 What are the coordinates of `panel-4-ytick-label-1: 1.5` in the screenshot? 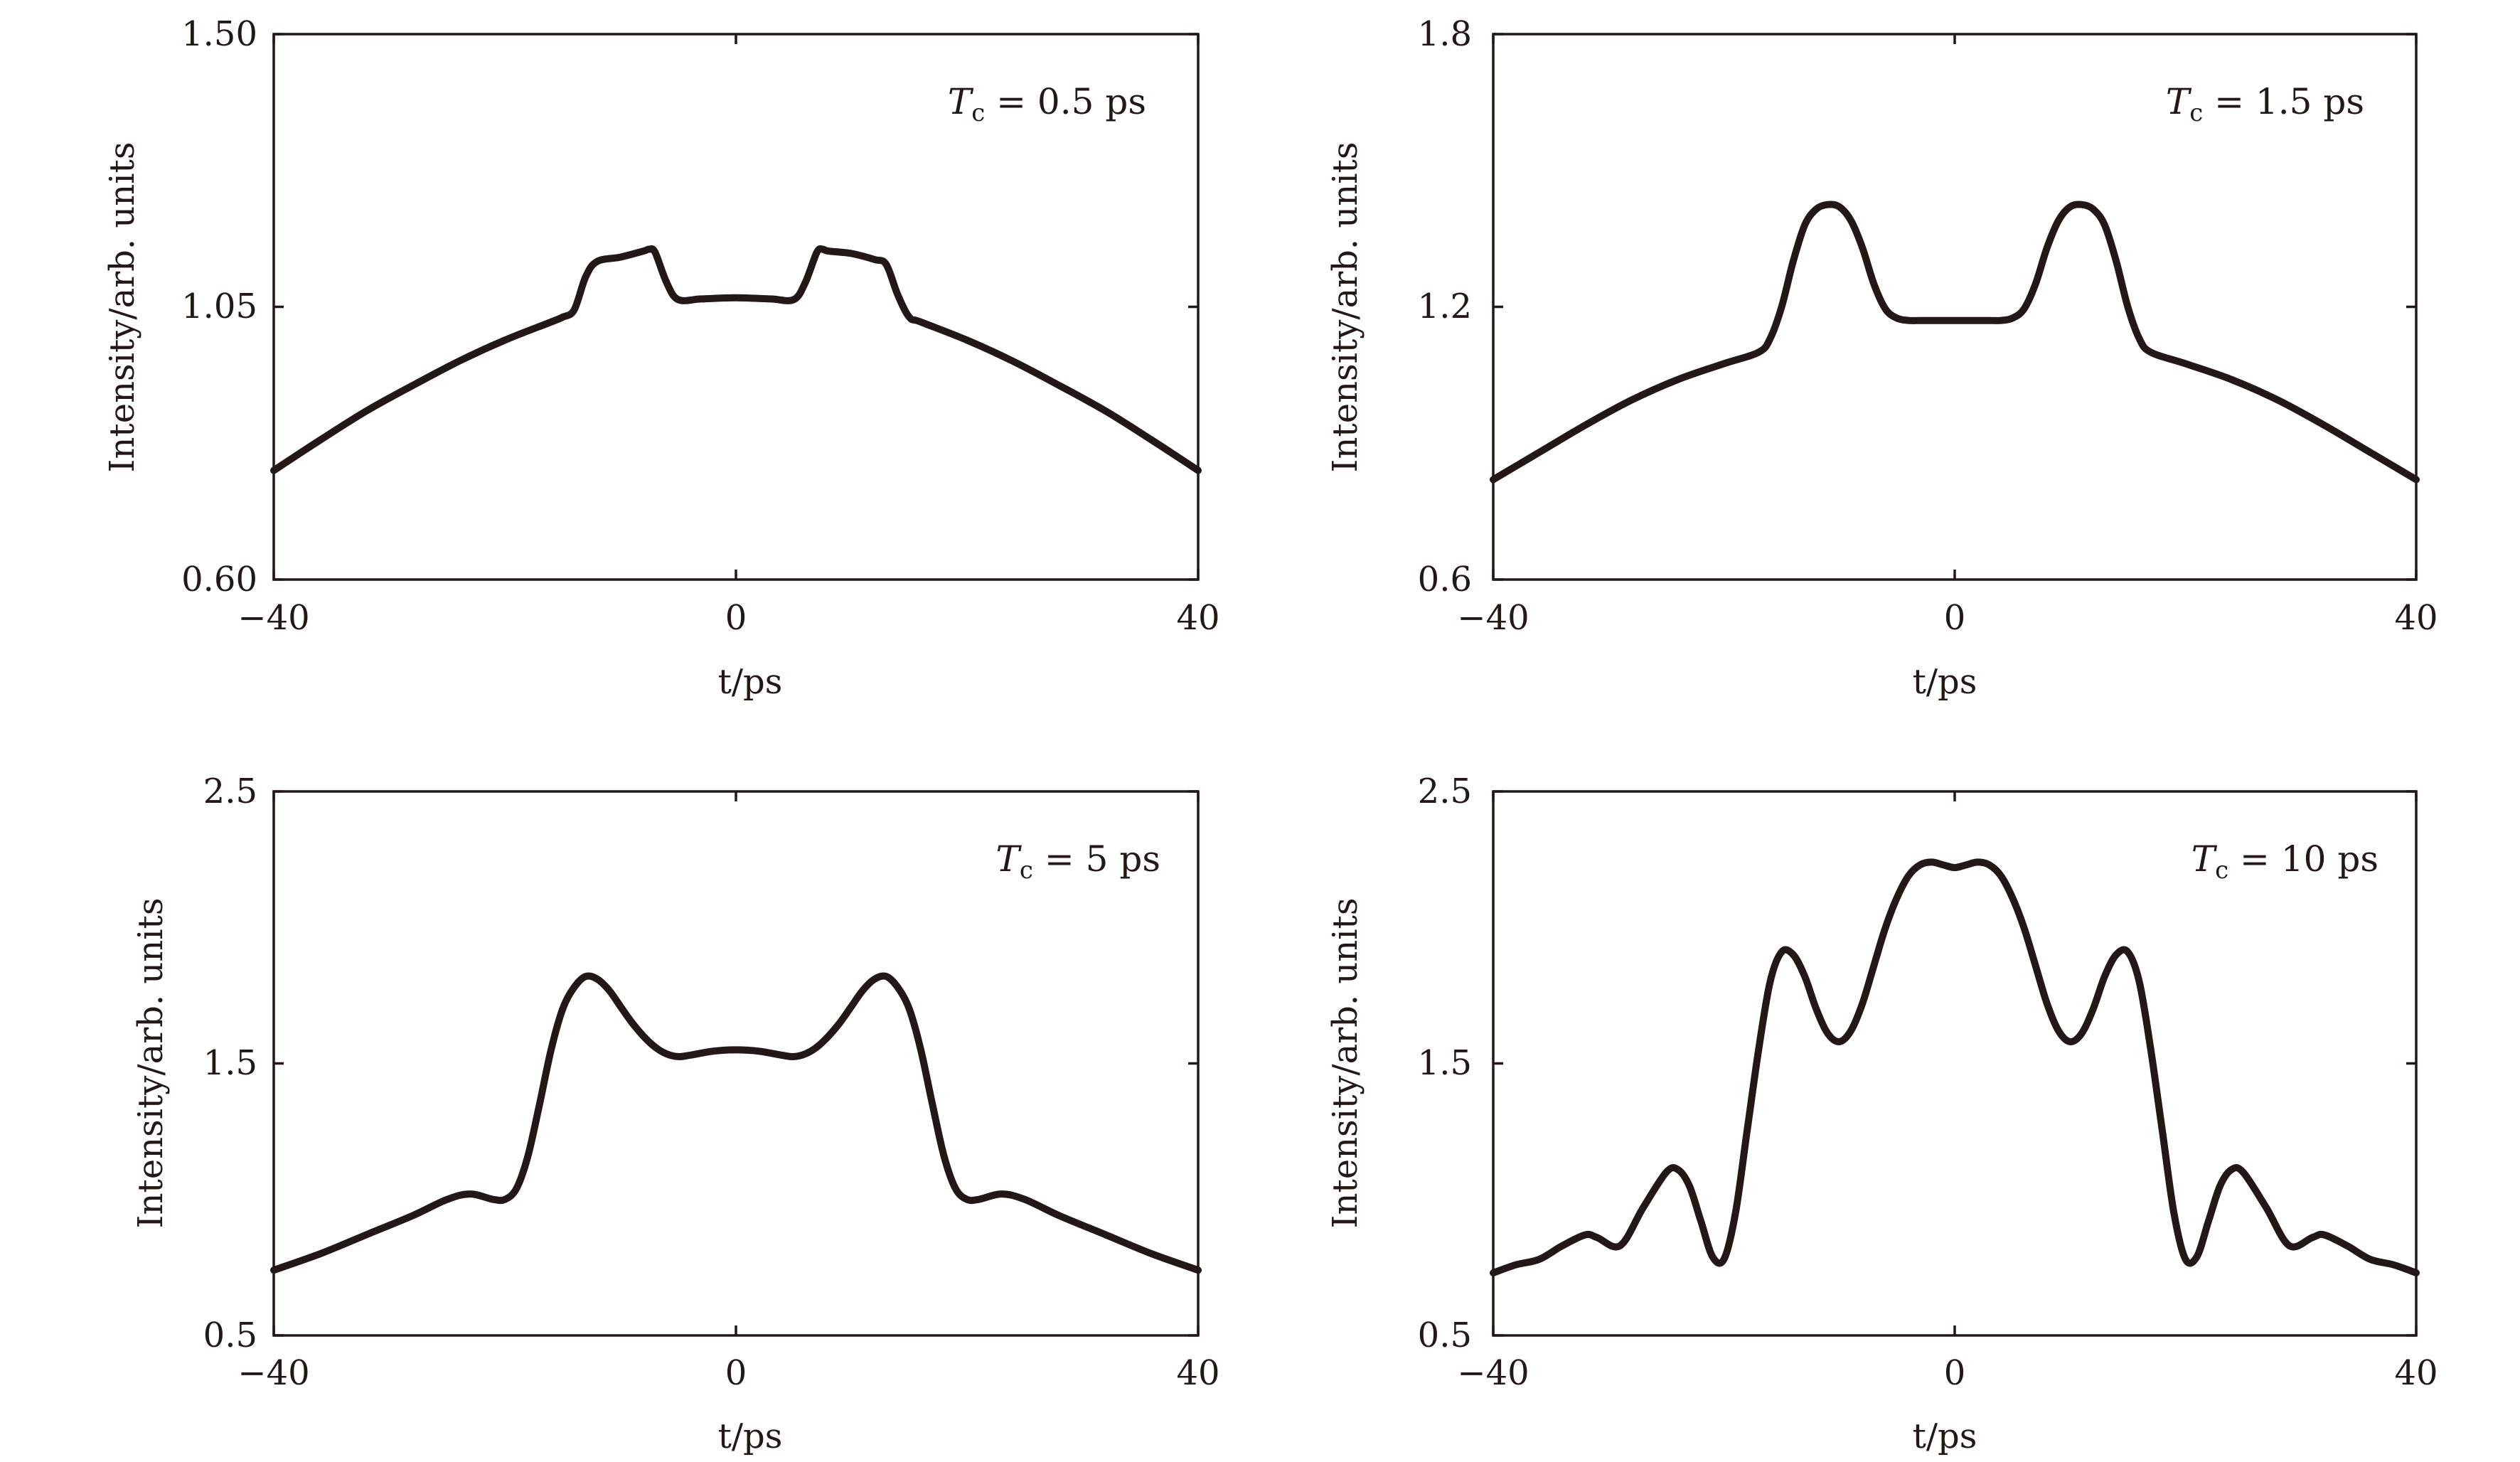 It's located at (1445, 1063).